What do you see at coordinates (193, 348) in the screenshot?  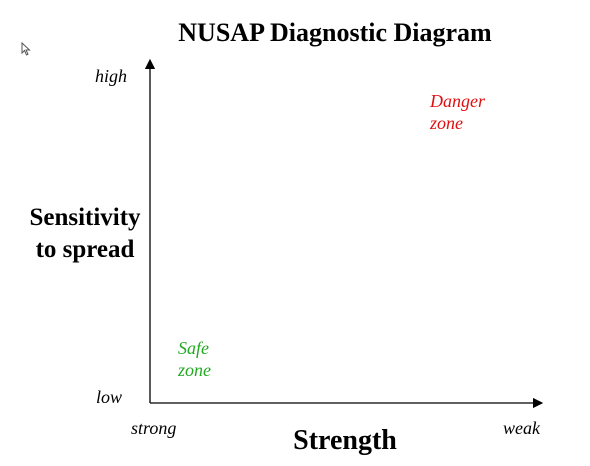 I see `safe-zone-line1: Safe` at bounding box center [193, 348].